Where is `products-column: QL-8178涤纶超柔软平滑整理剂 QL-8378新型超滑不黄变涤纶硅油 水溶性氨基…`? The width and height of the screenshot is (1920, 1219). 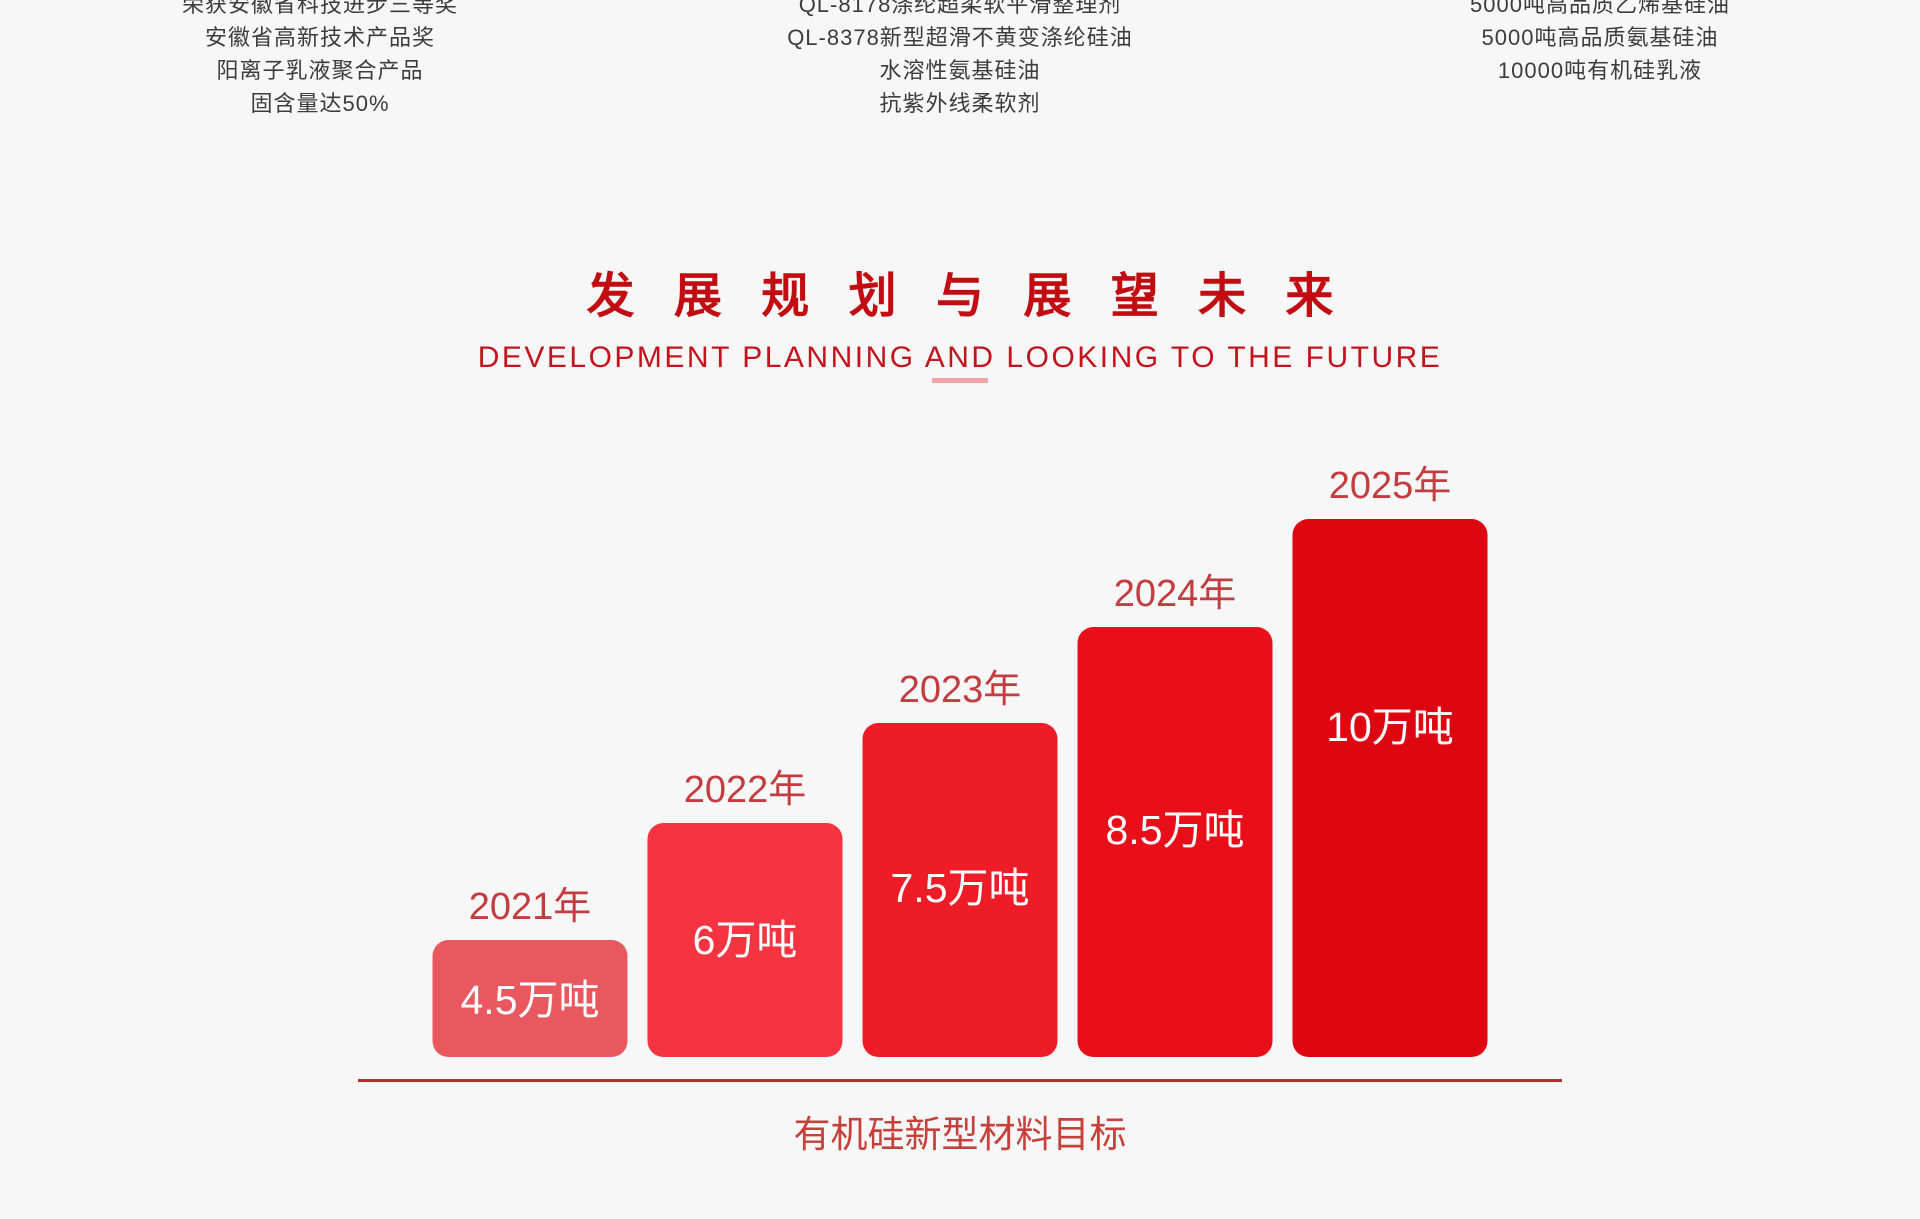 products-column: QL-8178涤纶超柔软平滑整理剂 QL-8378新型超滑不黄变涤纶硅油 水溶性氨基… is located at coordinates (960, 60).